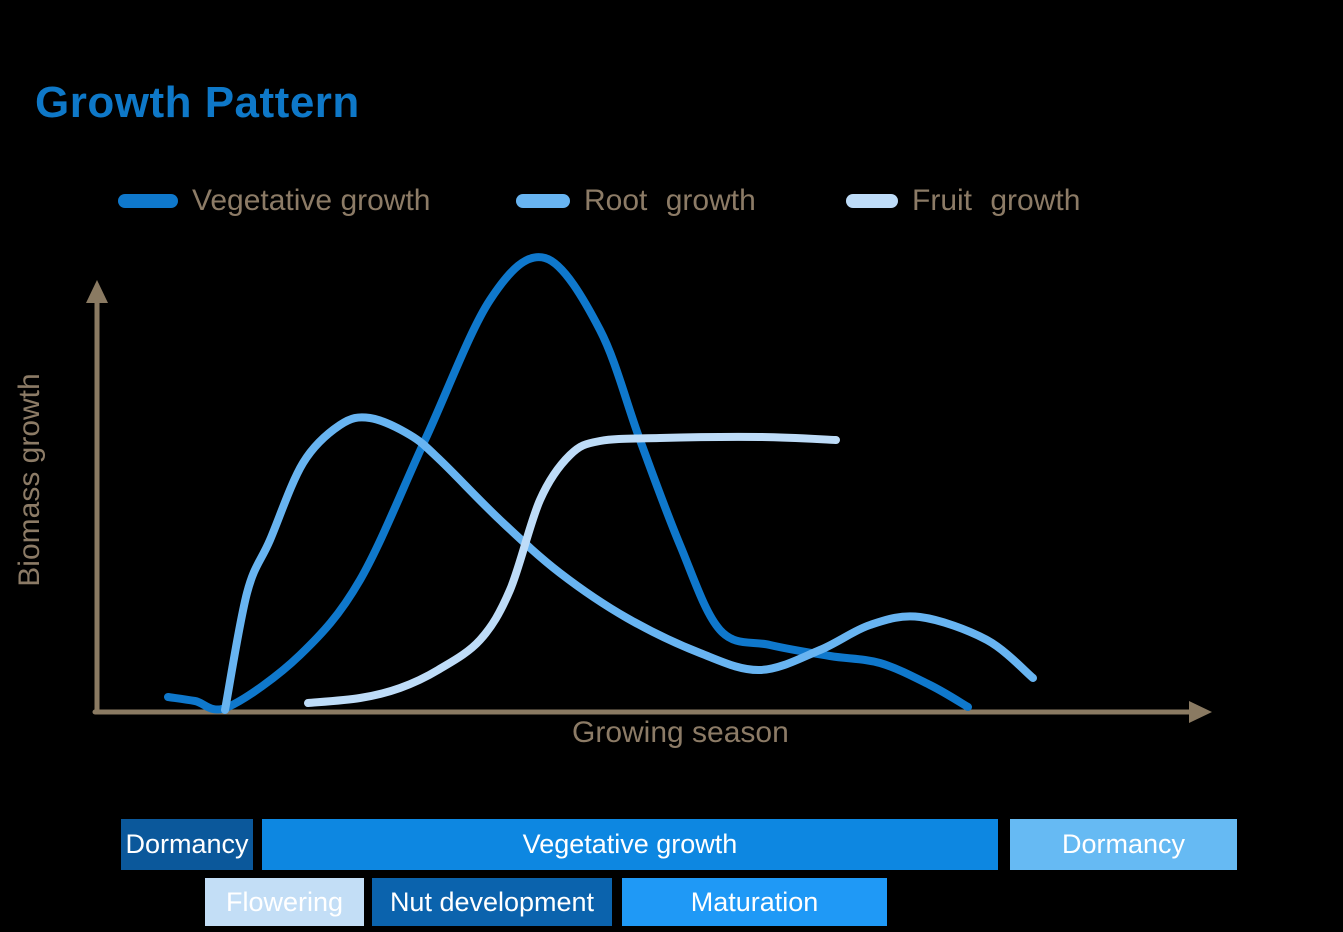 This screenshot has height=932, width=1343. Describe the element at coordinates (197, 102) in the screenshot. I see `chart-title: Growth Pattern` at that location.